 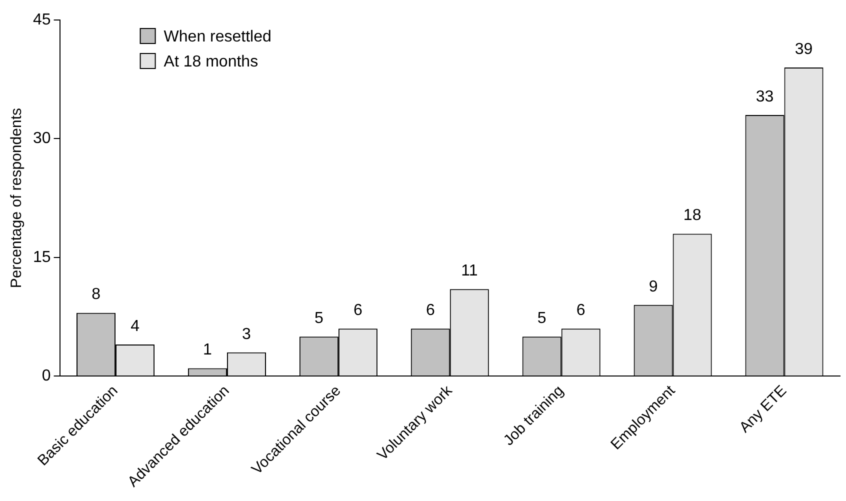 What do you see at coordinates (765, 97) in the screenshot?
I see `data-label: 33` at bounding box center [765, 97].